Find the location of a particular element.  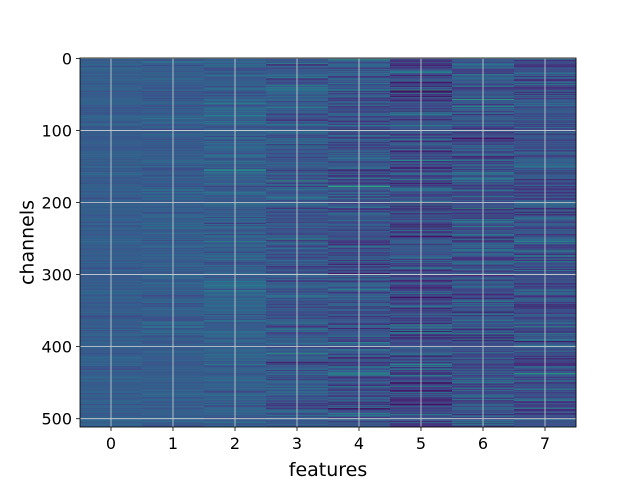

y-tick-label: 300 is located at coordinates (56, 275).